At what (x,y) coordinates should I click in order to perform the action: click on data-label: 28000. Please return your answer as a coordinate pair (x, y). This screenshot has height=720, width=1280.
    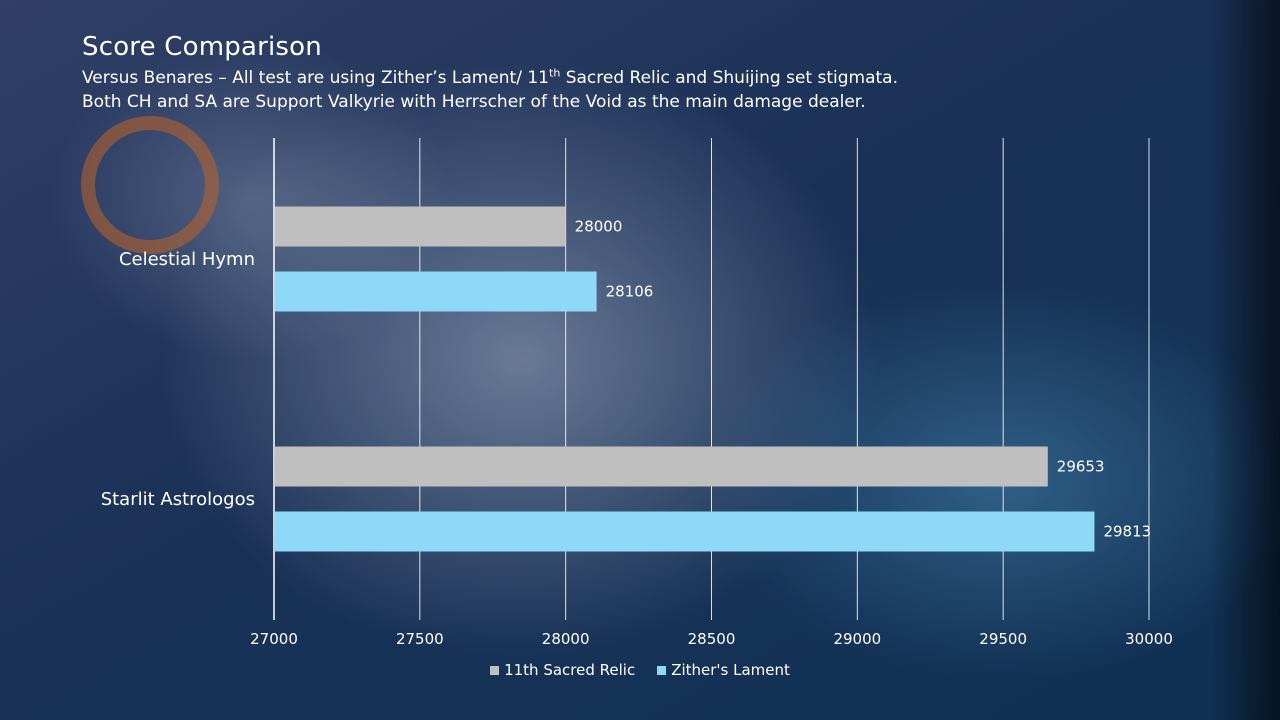
    Looking at the image, I should click on (599, 227).